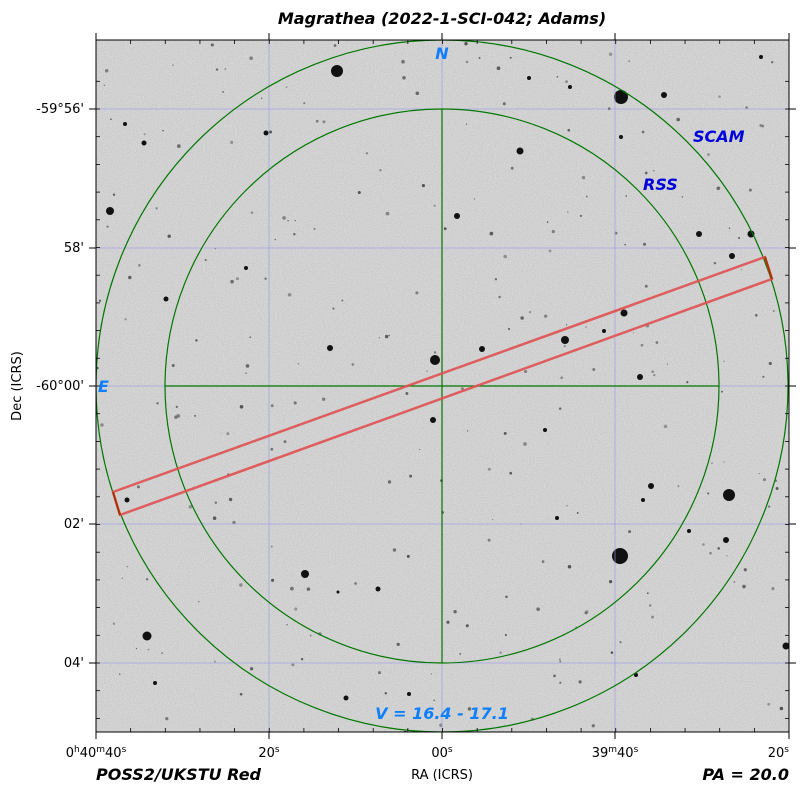 This screenshot has height=793, width=809. What do you see at coordinates (442, 713) in the screenshot?
I see `magnitude-range-label: V = 16.4 - 17.1` at bounding box center [442, 713].